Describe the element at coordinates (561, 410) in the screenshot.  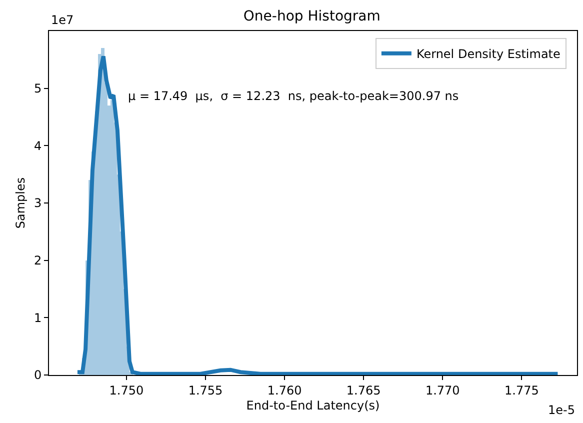
I see `text: 1e-5` at that location.